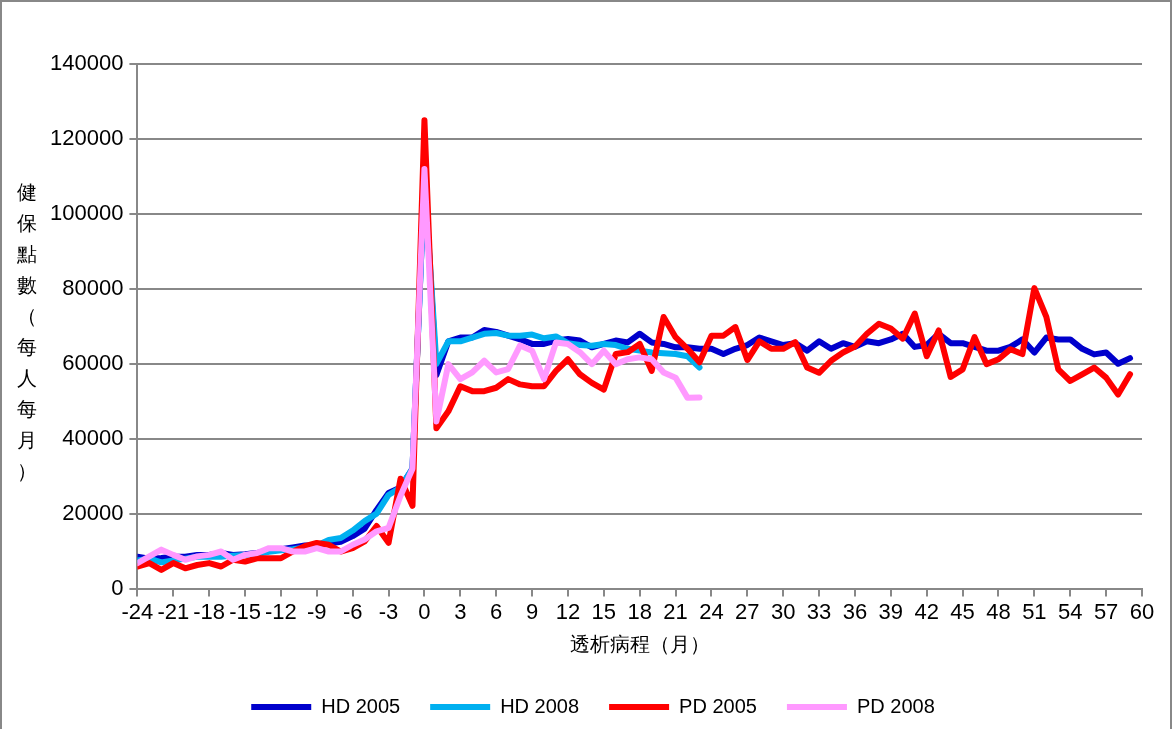 Image resolution: width=1172 pixels, height=729 pixels. What do you see at coordinates (895, 705) in the screenshot?
I see `legend-label: PD 2008` at bounding box center [895, 705].